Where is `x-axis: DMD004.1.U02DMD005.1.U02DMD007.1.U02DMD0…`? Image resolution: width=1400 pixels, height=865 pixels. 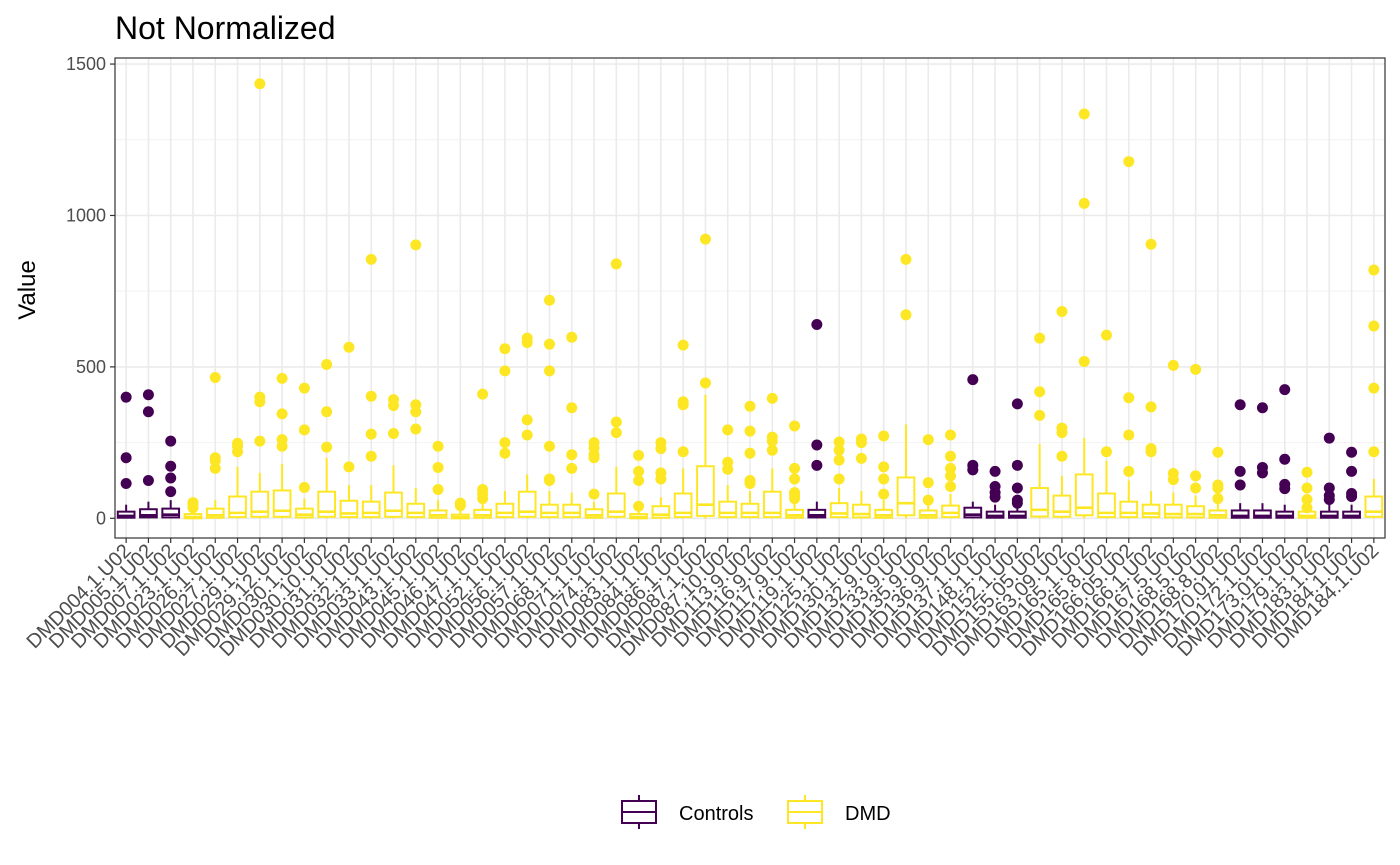 x-axis: DMD004.1.U02DMD005.1.U02DMD007.1.U02DMD0… is located at coordinates (703, 599).